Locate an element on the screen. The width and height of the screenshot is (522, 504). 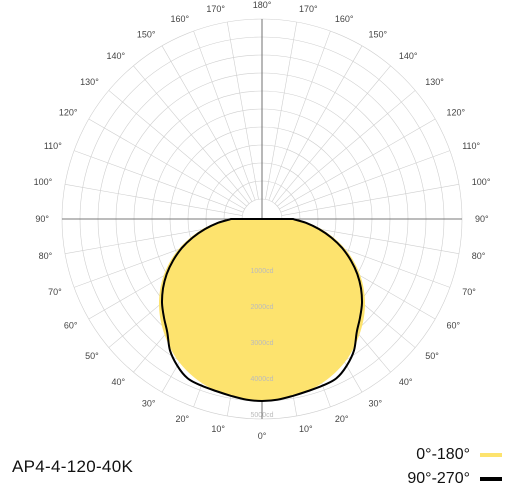
legend-item-0-180: 0°-180° is located at coordinates (459, 455).